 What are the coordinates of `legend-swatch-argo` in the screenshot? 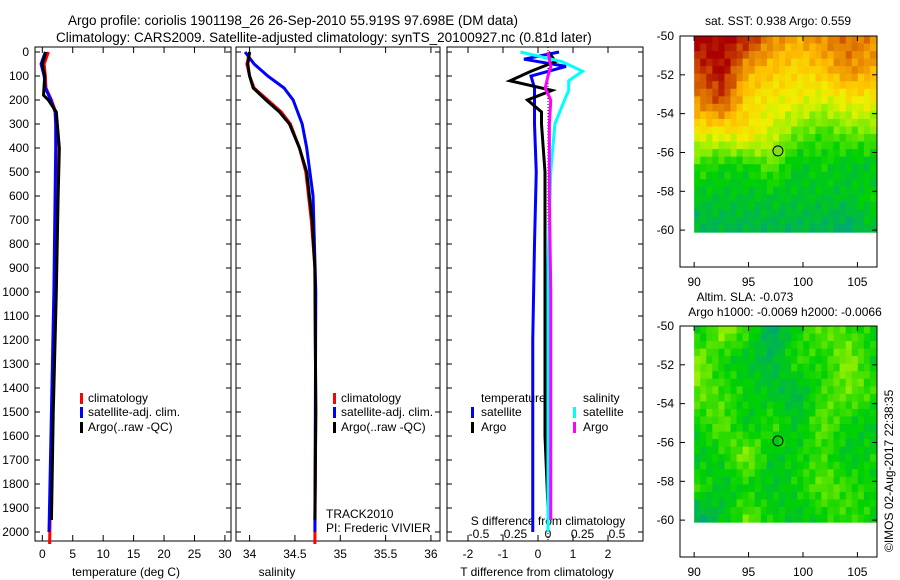 It's located at (472, 427).